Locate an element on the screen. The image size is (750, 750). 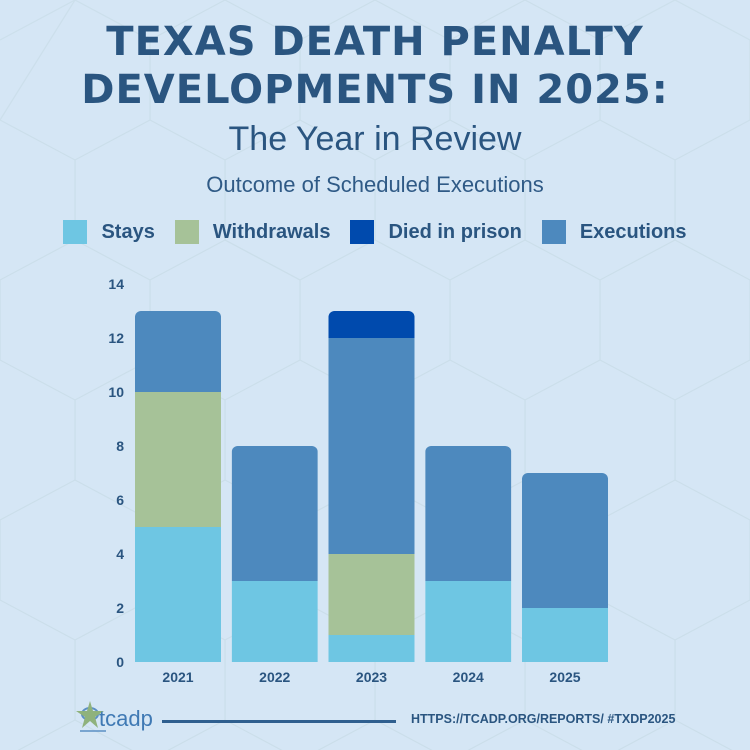
y-tick-label: 14 is located at coordinates (116, 284).